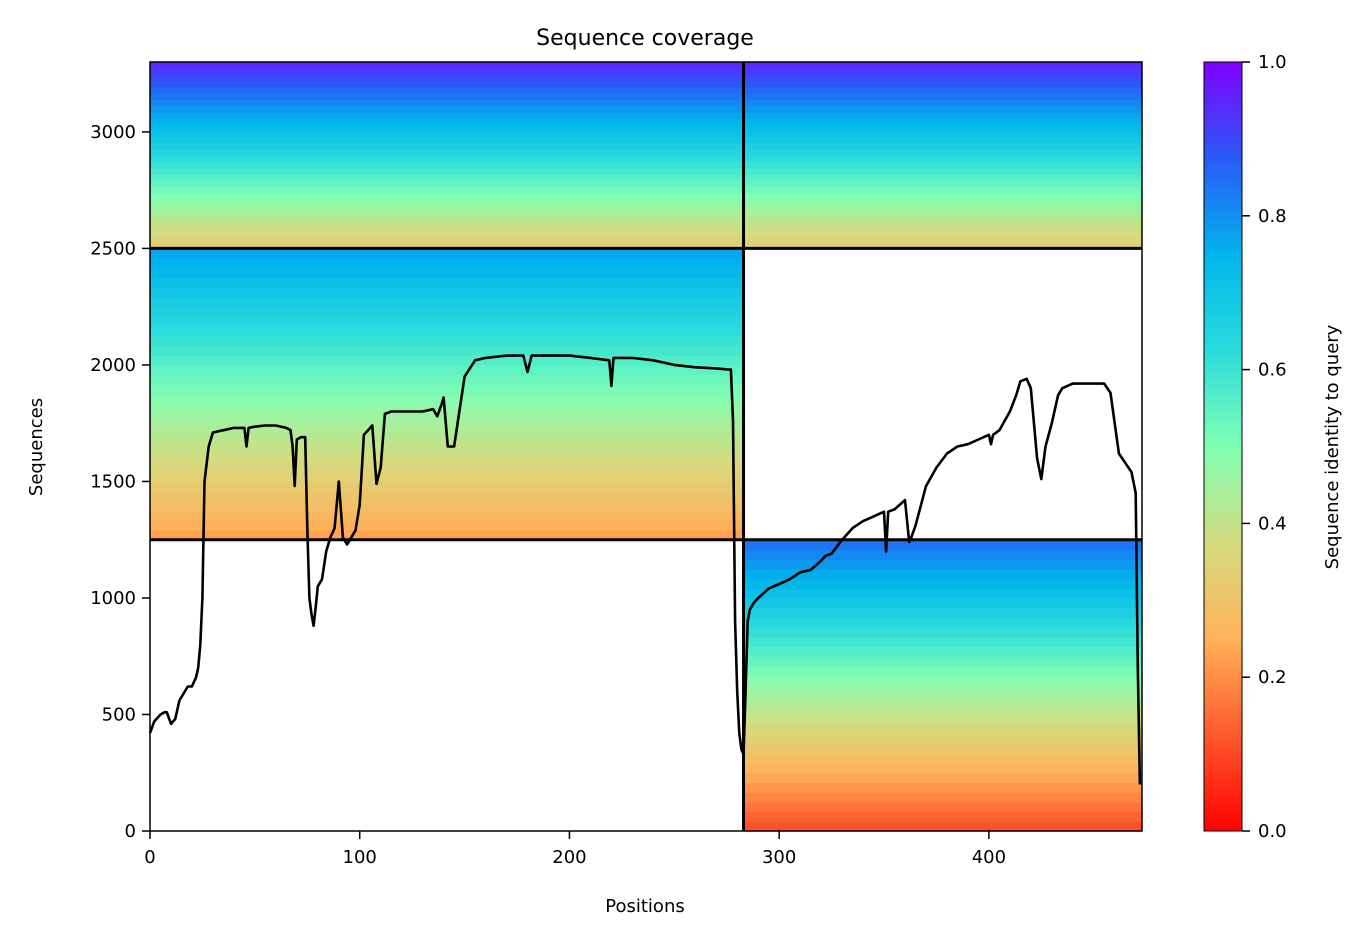 This screenshot has width=1364, height=944. What do you see at coordinates (149, 857) in the screenshot?
I see `x-tick-label: 0` at bounding box center [149, 857].